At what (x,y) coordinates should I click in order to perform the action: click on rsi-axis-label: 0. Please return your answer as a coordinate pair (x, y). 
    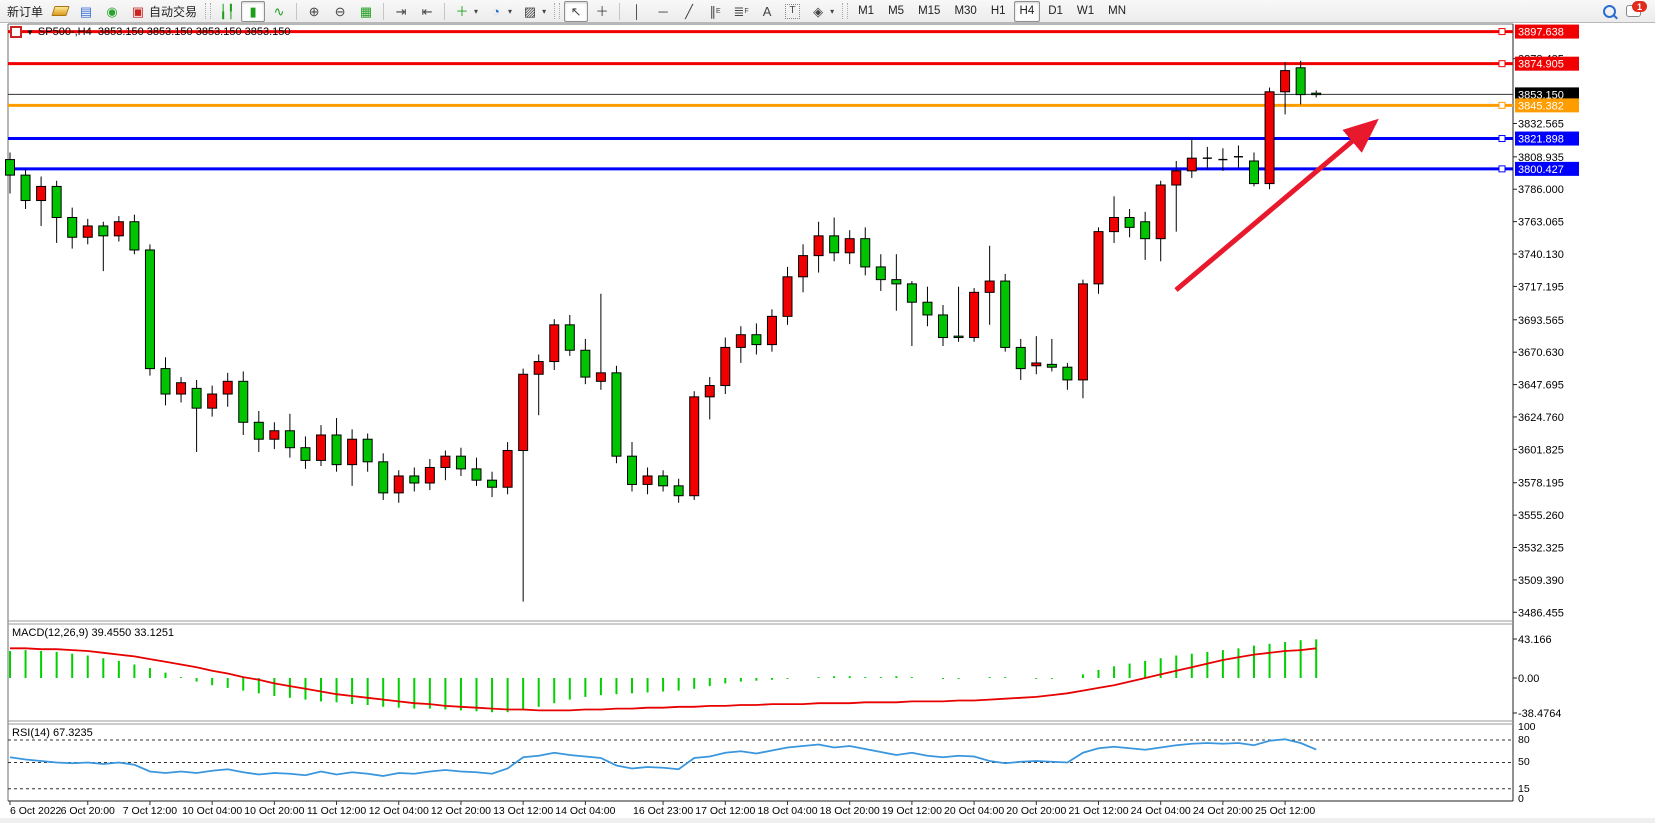
    Looking at the image, I should click on (1521, 799).